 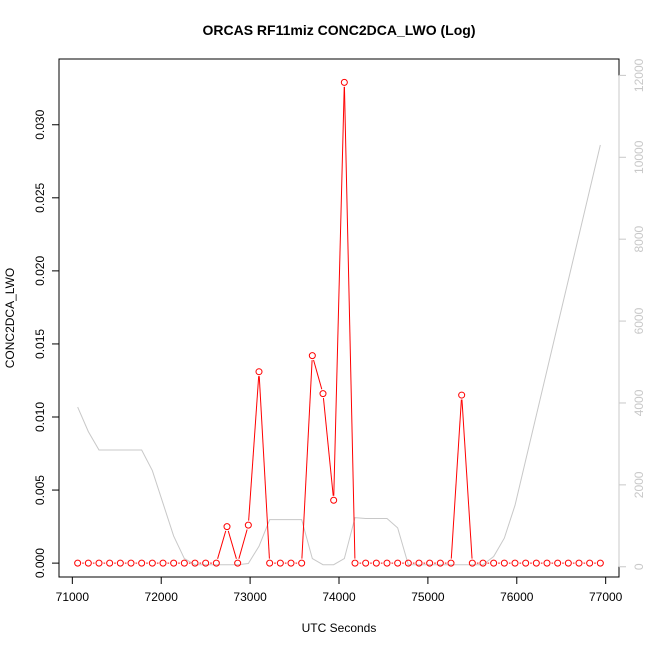 I want to click on y-tick-label: 0.000, so click(x=40, y=563).